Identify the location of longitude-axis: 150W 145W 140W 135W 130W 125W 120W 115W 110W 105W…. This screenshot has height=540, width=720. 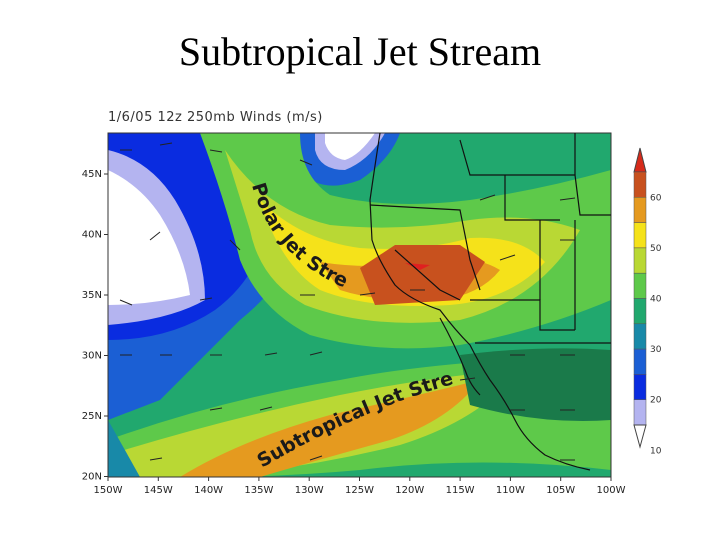
(360, 486).